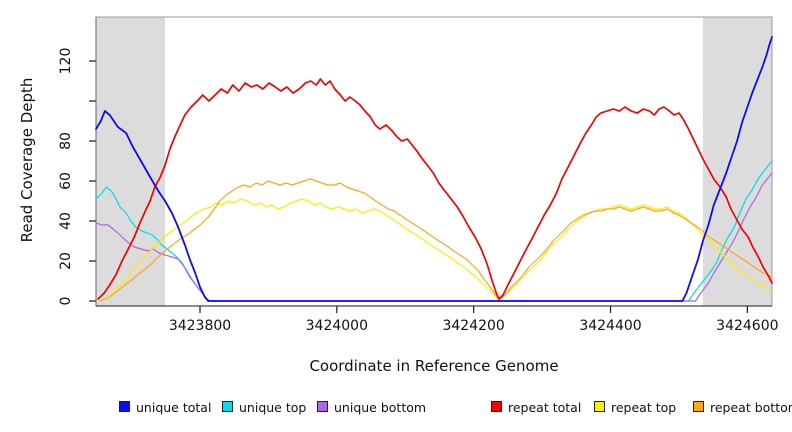 Image resolution: width=792 pixels, height=432 pixels. I want to click on x-axis-title: Coordinate in Reference Genome, so click(434, 366).